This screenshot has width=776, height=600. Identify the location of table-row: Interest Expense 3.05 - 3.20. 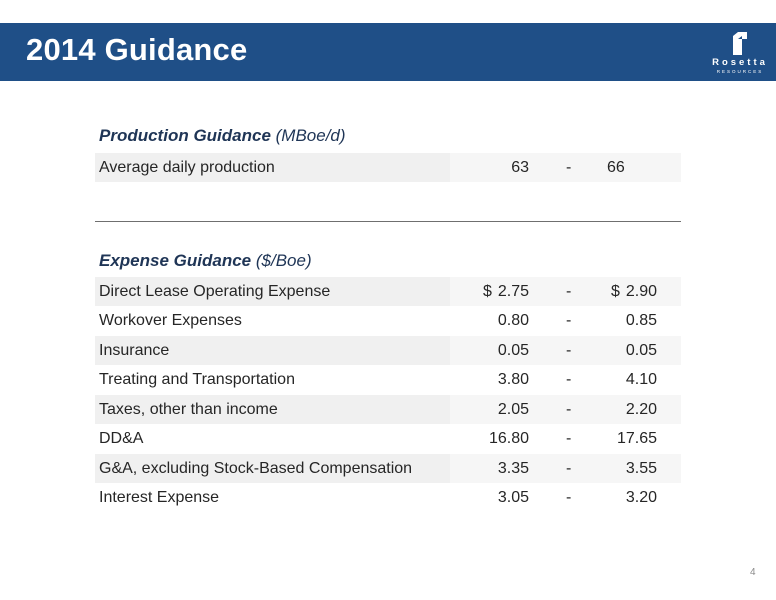
(388, 497).